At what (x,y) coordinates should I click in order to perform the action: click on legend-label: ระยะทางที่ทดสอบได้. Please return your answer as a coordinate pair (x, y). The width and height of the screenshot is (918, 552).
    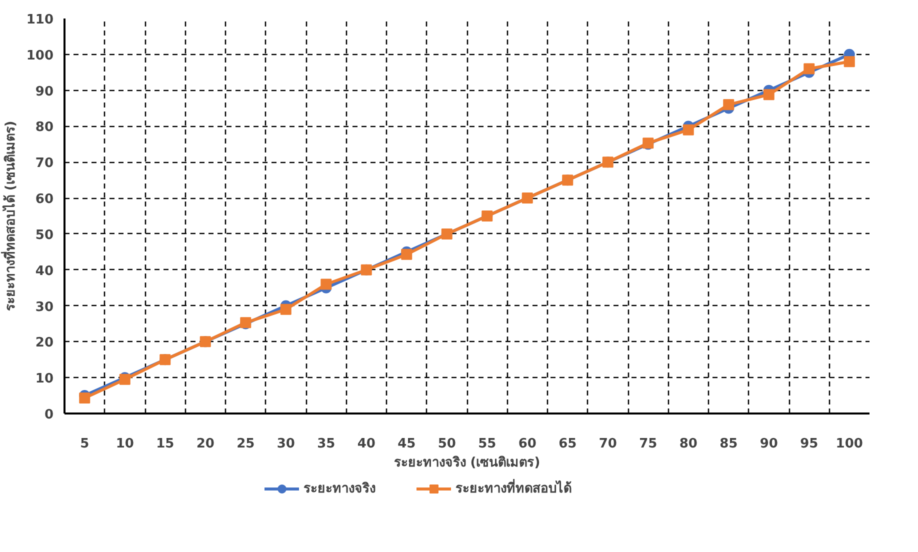
    Looking at the image, I should click on (514, 488).